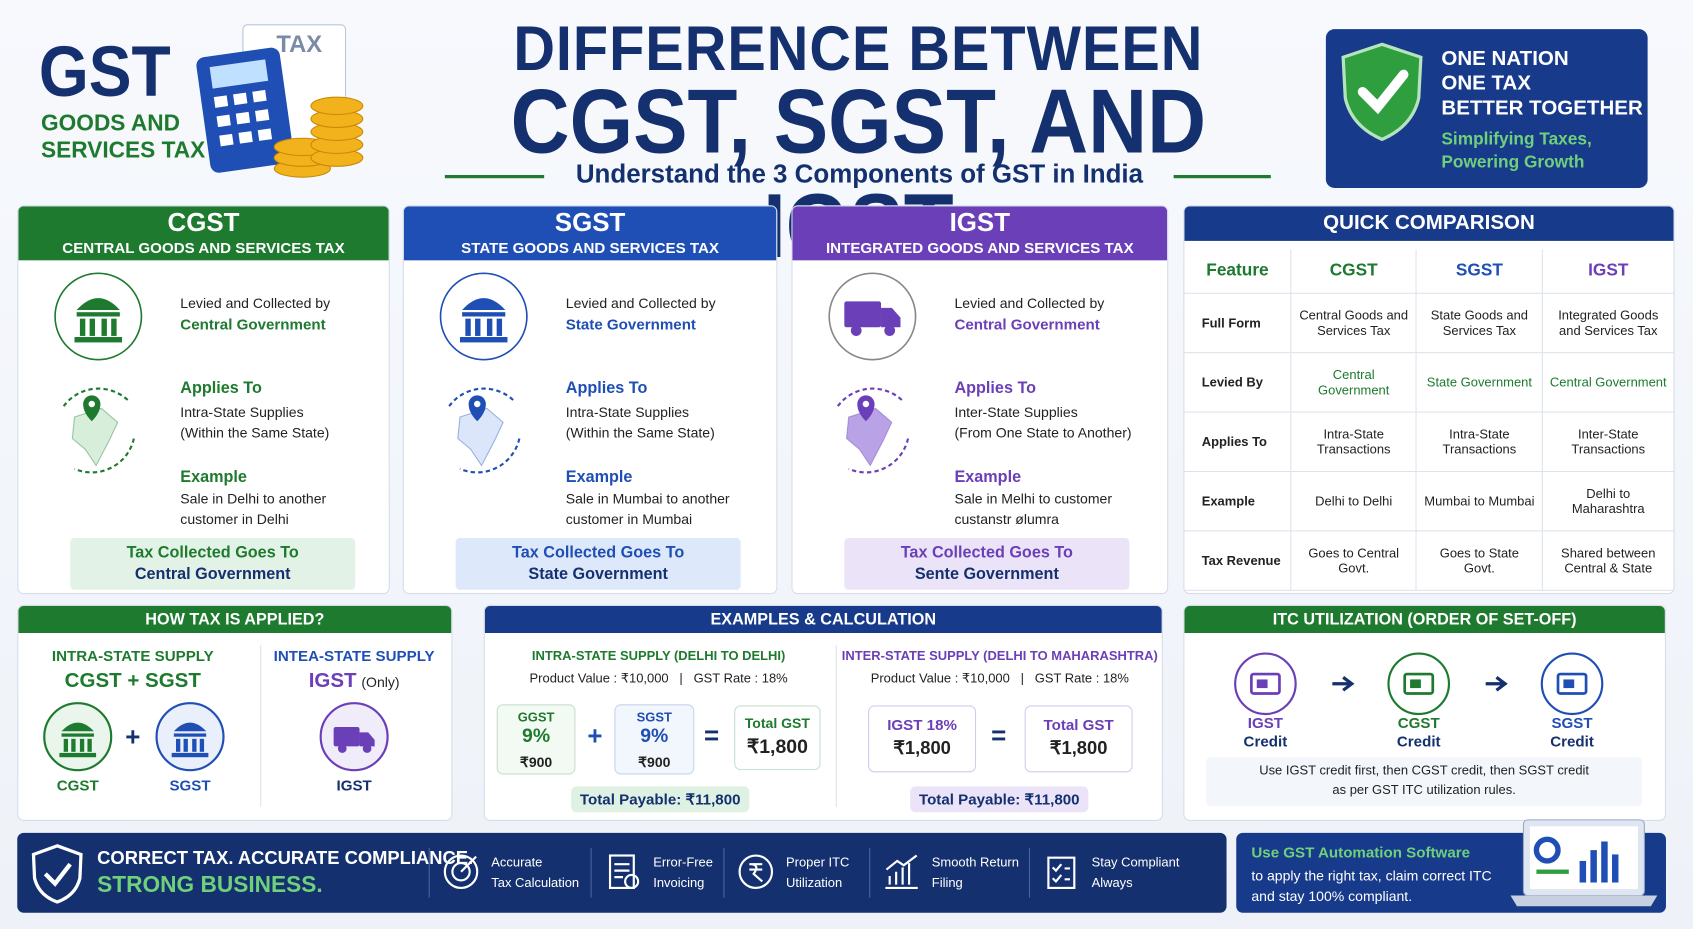 Image resolution: width=1693 pixels, height=929 pixels. Describe the element at coordinates (132, 681) in the screenshot. I see `intra-formula: CGST + SGST` at that location.